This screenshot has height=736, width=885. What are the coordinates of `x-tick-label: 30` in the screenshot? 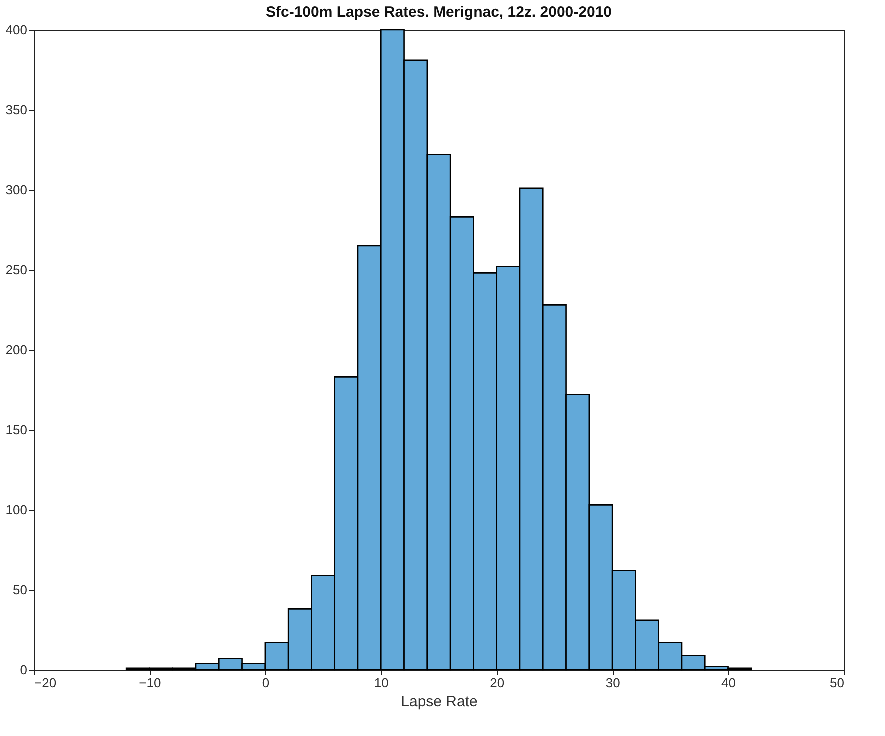 It's located at (613, 683).